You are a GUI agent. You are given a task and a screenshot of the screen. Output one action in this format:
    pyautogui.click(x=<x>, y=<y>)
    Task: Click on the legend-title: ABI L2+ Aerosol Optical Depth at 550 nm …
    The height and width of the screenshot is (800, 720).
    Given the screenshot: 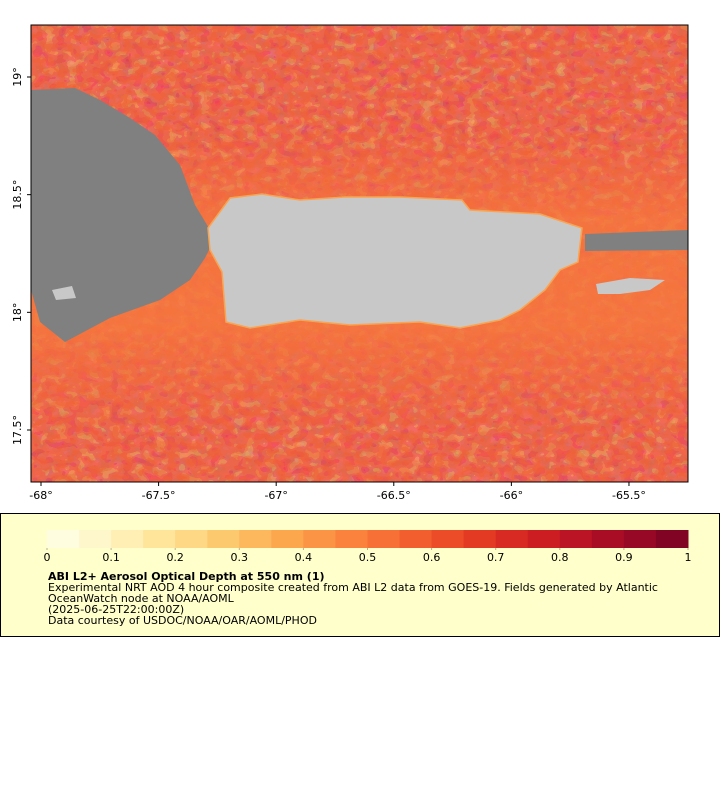 What is the action you would take?
    pyautogui.click(x=186, y=576)
    